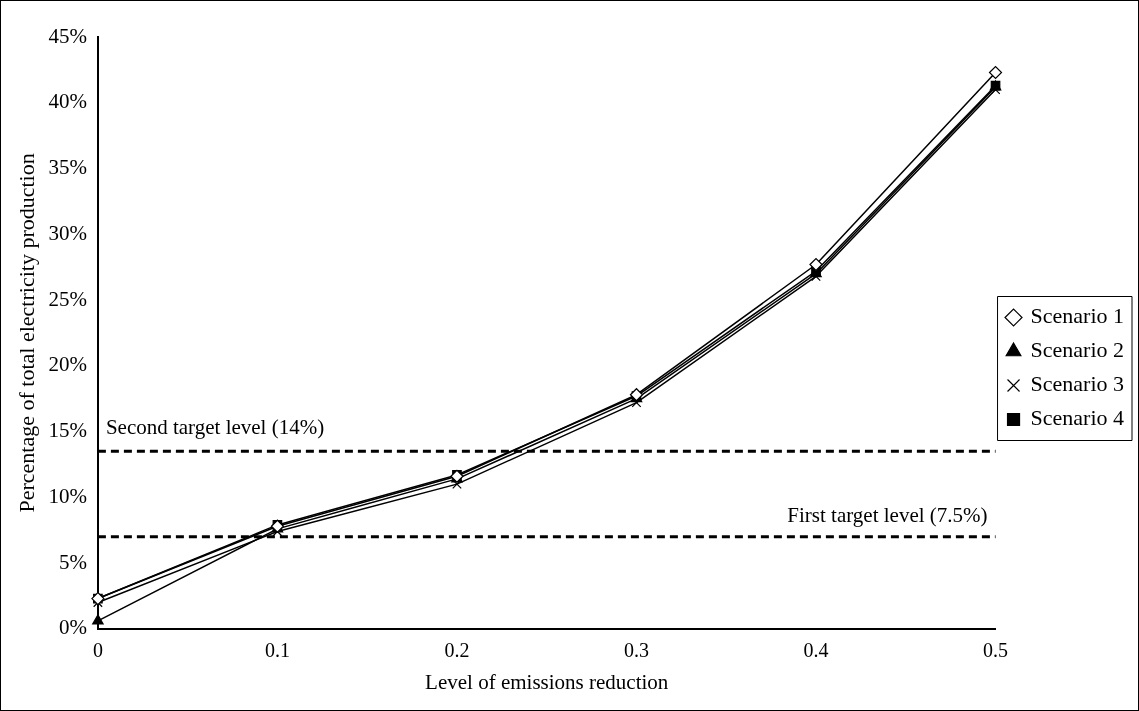  I want to click on y-tick-label: 20%, so click(67, 364).